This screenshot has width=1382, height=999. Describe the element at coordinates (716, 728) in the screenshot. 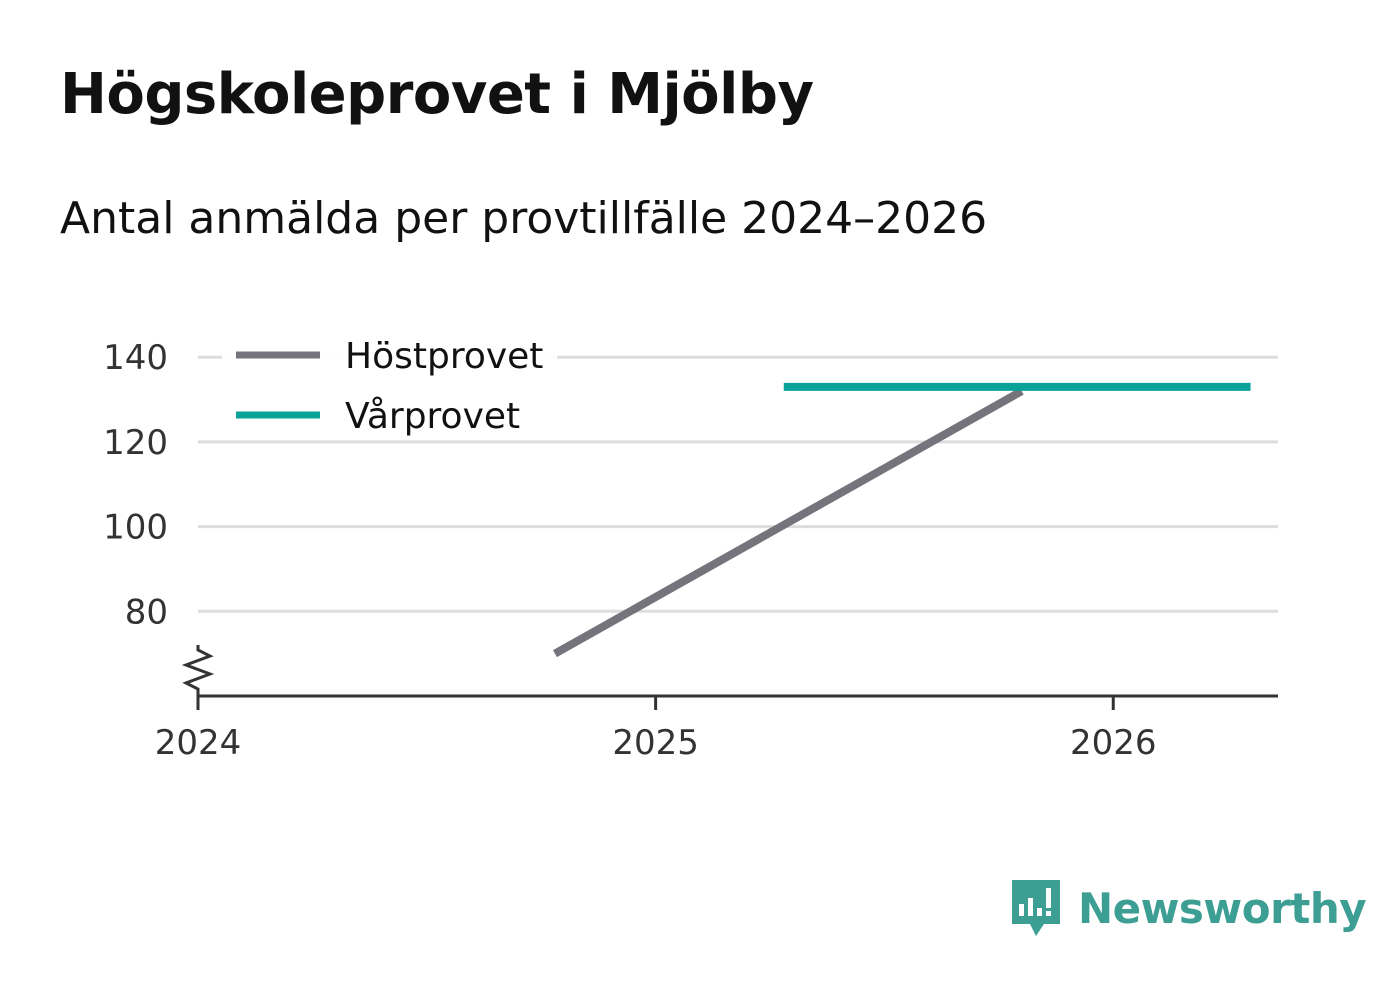

I see `x-axis: 2024 2025 2026` at that location.